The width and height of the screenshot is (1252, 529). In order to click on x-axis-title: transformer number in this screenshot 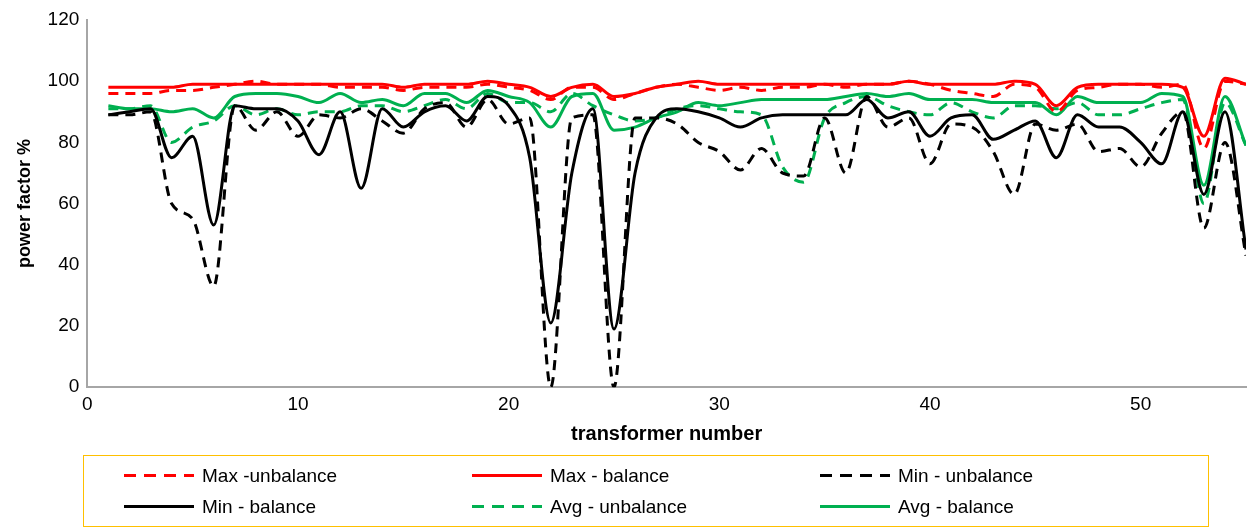, I will do `click(667, 432)`.